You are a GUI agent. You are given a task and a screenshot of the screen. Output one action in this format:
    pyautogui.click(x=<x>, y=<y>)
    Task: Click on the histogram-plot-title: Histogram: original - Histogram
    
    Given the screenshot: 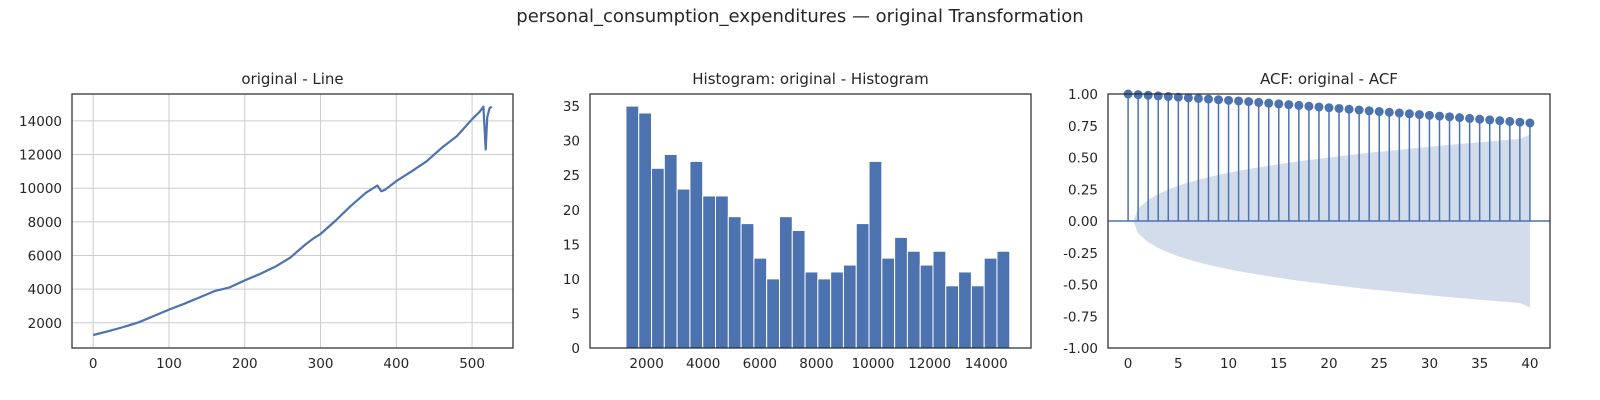 What is the action you would take?
    pyautogui.click(x=810, y=79)
    